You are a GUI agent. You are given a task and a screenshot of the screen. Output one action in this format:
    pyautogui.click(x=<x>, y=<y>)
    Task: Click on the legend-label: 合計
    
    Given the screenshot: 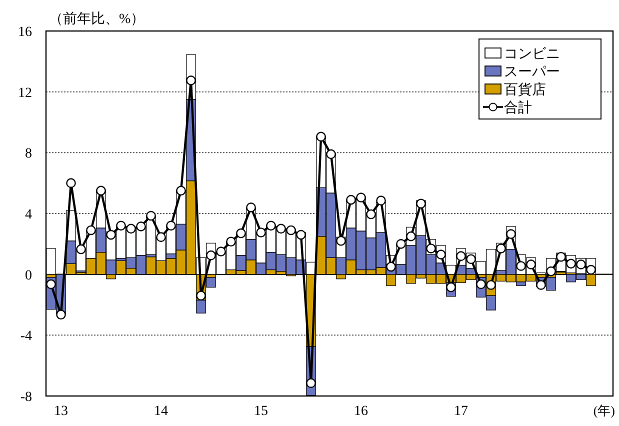 What is the action you would take?
    pyautogui.click(x=518, y=108)
    